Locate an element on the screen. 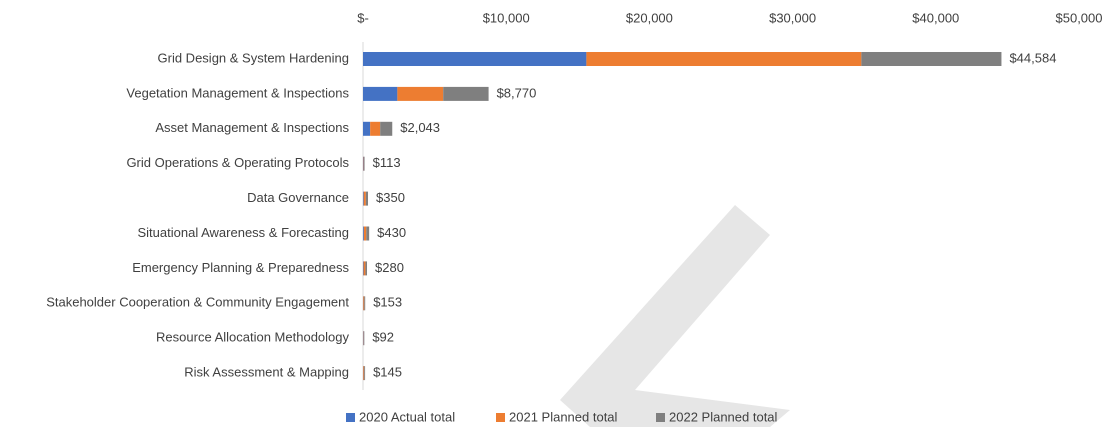  y-tick-label: Asset Management & Inspections is located at coordinates (252, 127).